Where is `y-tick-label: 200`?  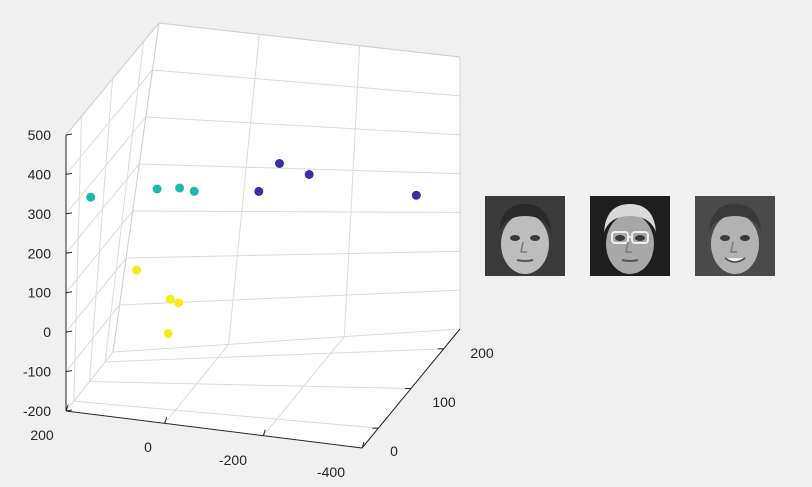 y-tick-label: 200 is located at coordinates (482, 353).